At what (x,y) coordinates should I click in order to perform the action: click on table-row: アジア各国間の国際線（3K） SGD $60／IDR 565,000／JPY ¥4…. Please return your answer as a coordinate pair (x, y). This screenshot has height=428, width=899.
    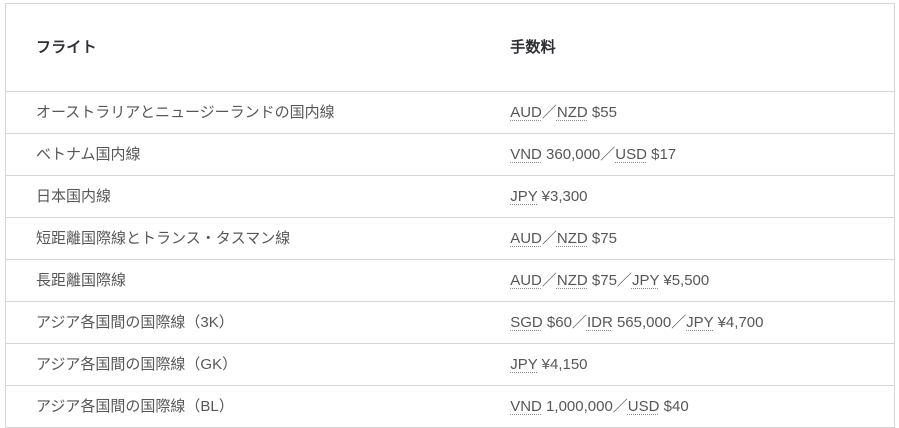
    Looking at the image, I should click on (450, 322).